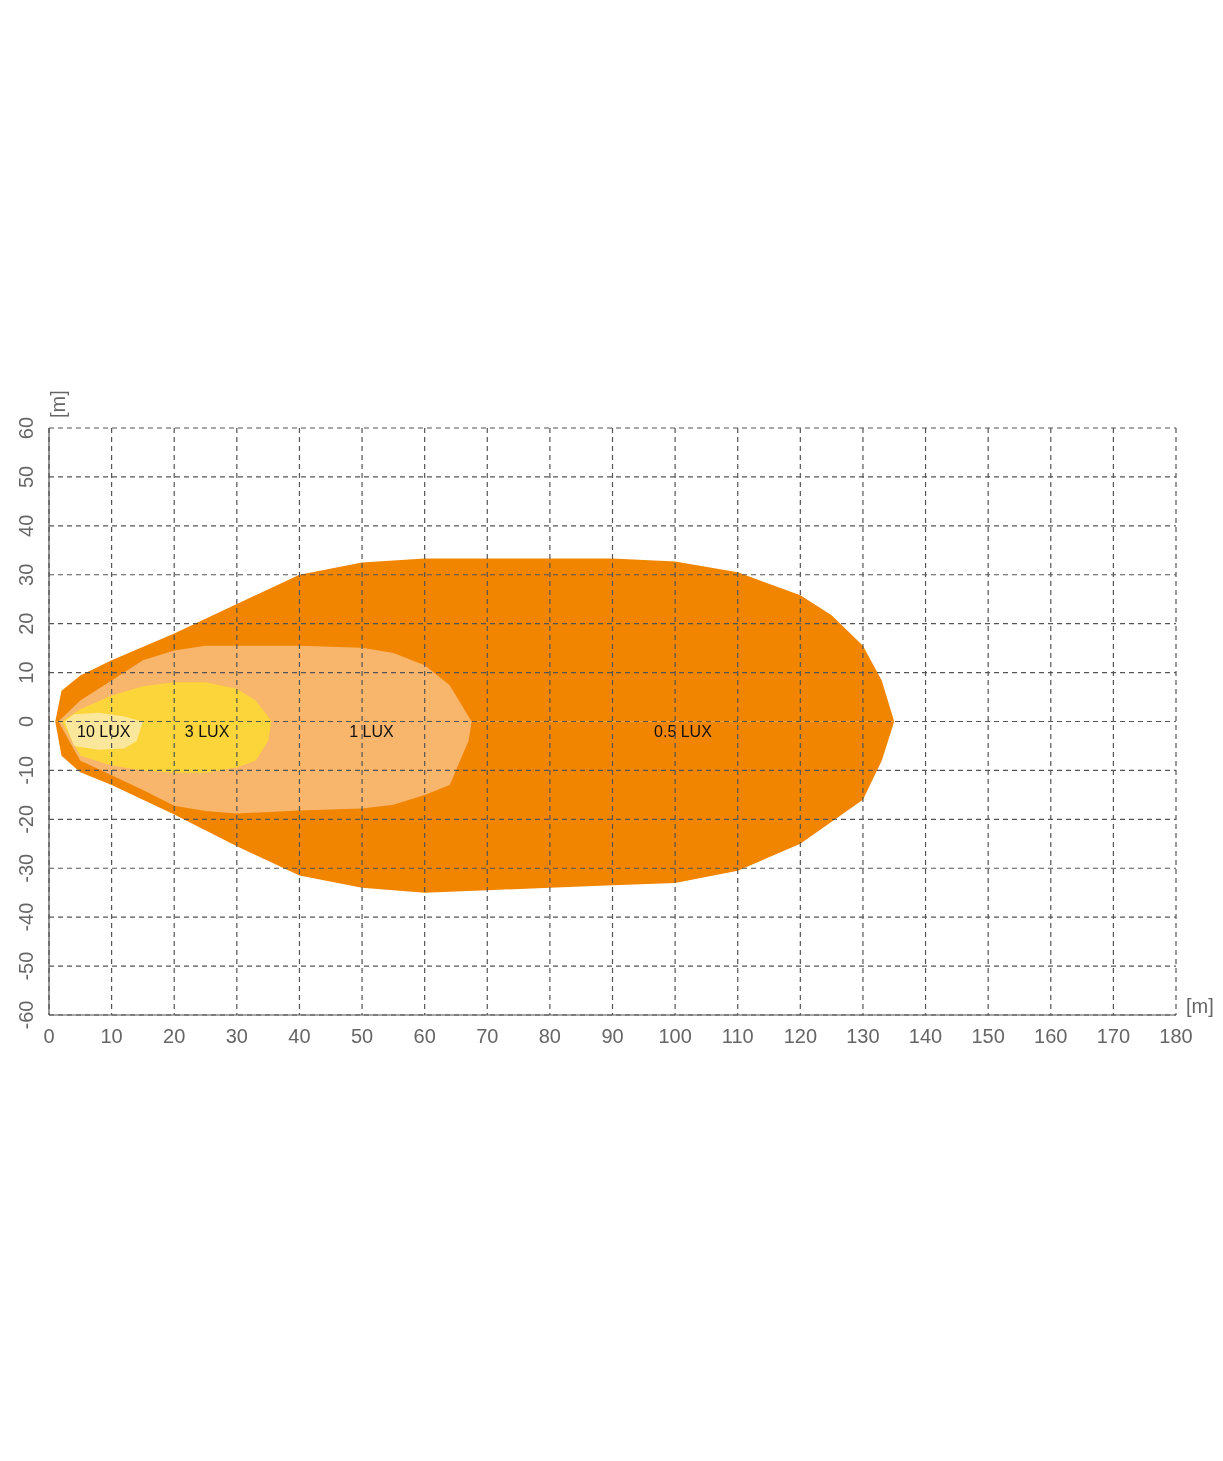 The width and height of the screenshot is (1223, 1461). I want to click on x-tick-label: 160, so click(1051, 1036).